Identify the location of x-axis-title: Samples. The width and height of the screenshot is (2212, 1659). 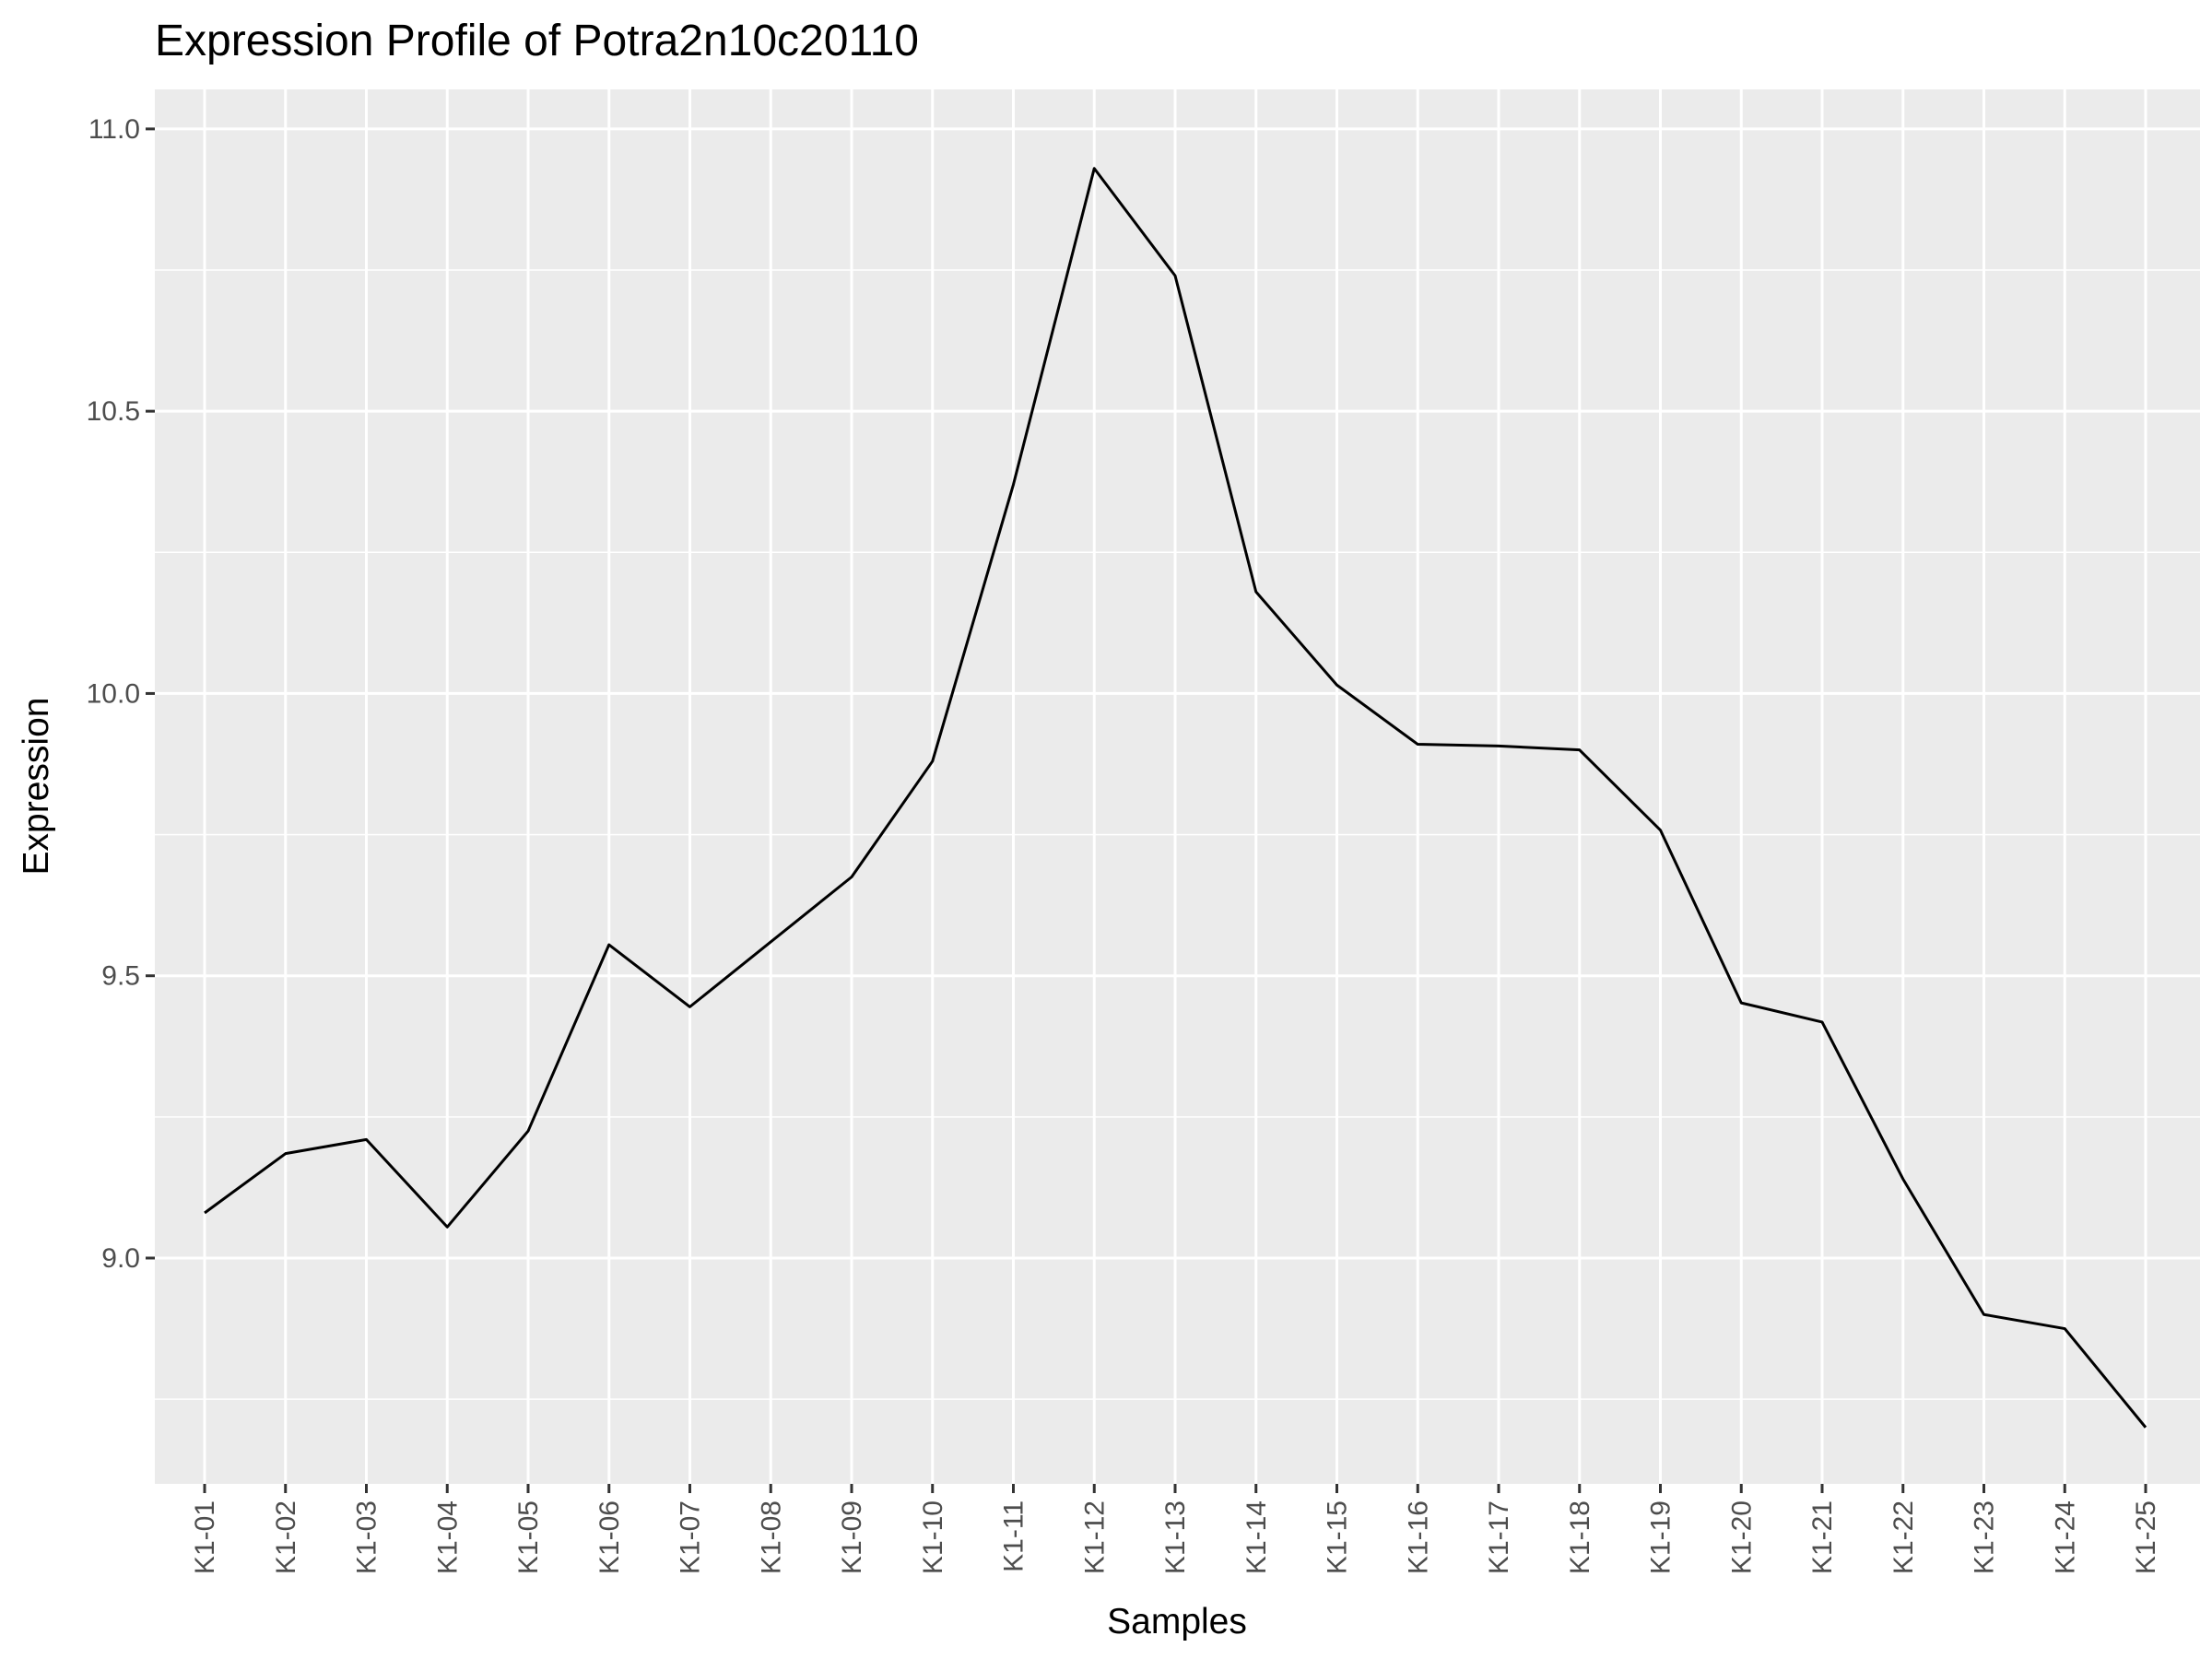
(1177, 1621).